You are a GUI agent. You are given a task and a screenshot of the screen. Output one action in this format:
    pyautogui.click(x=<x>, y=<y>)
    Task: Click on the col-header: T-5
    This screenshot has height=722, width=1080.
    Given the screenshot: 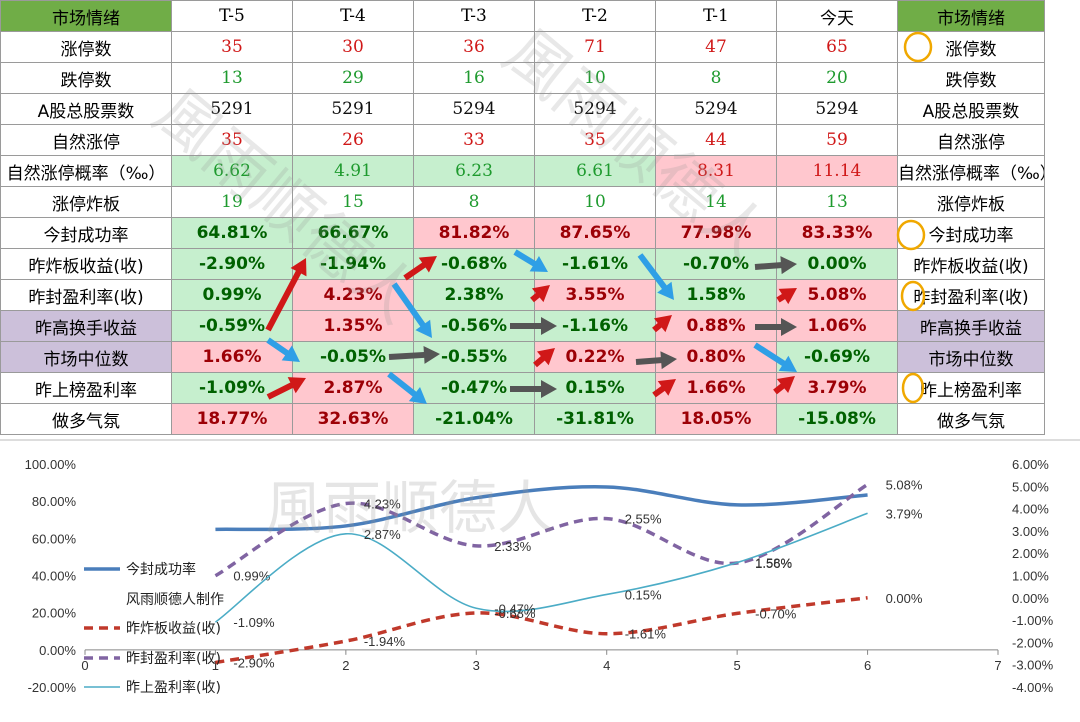 What is the action you would take?
    pyautogui.click(x=232, y=16)
    